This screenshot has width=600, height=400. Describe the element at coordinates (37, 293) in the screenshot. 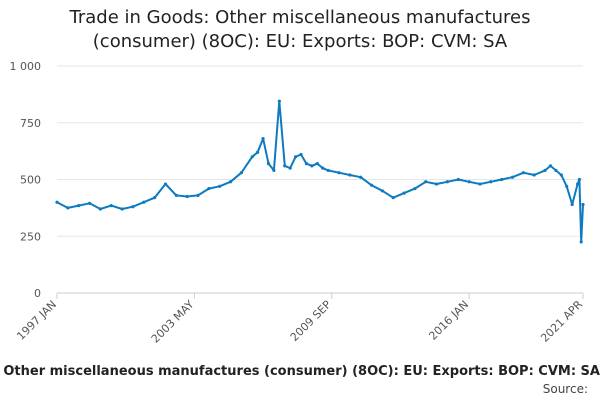

I see `y-tick-label: 0` at that location.